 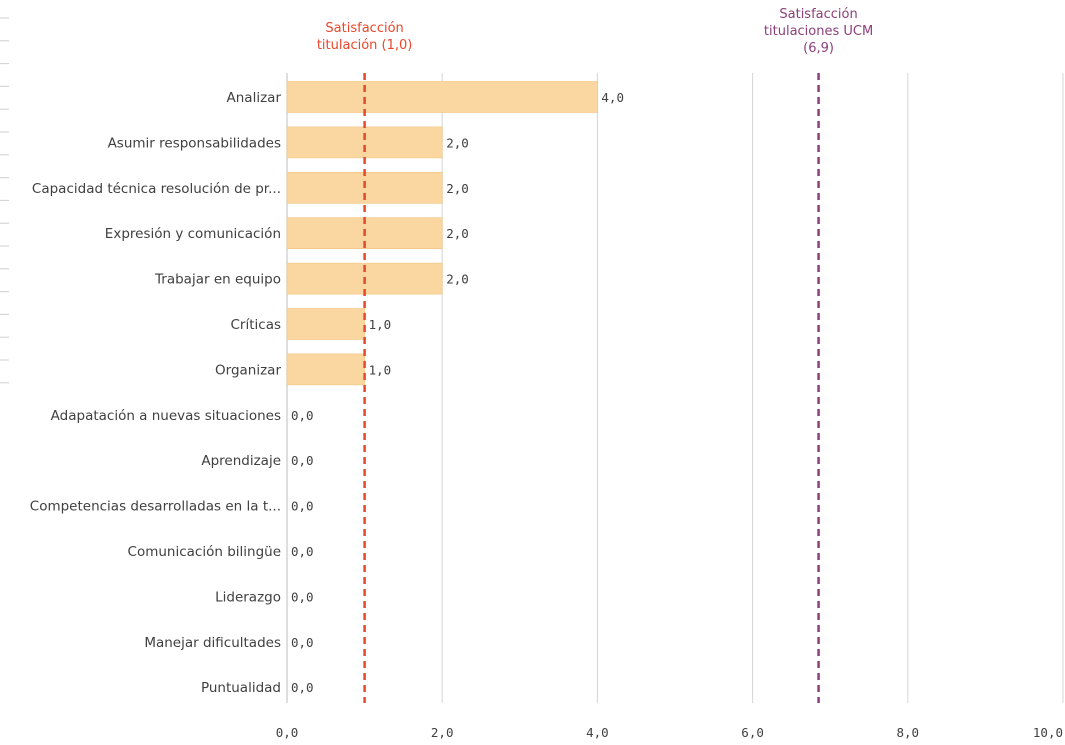 I want to click on x-axis-tick-labels: 0,0 2,0 4,0 6,0 8,0 10,0, so click(x=669, y=732).